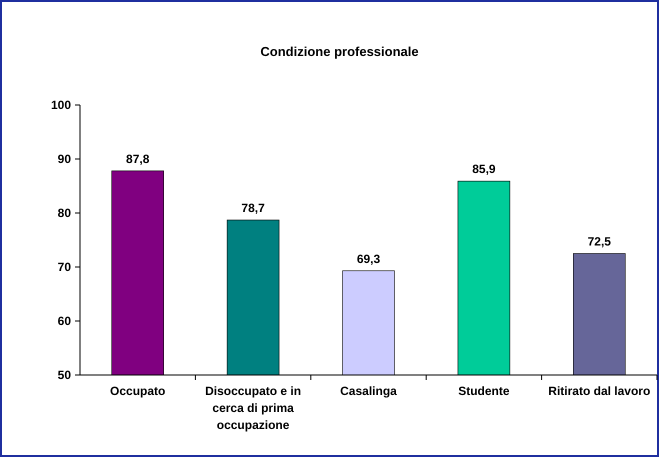 The image size is (659, 457). What do you see at coordinates (65, 375) in the screenshot?
I see `y-tick-label: 50` at bounding box center [65, 375].